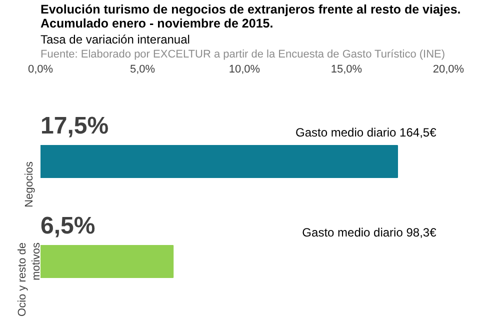 This screenshot has height=322, width=481. What do you see at coordinates (243, 54) in the screenshot?
I see `source-note: Fuente: Elaborado por EXCELTUR a partir de la Encuesta de Gasto Turístico (INE)` at bounding box center [243, 54].